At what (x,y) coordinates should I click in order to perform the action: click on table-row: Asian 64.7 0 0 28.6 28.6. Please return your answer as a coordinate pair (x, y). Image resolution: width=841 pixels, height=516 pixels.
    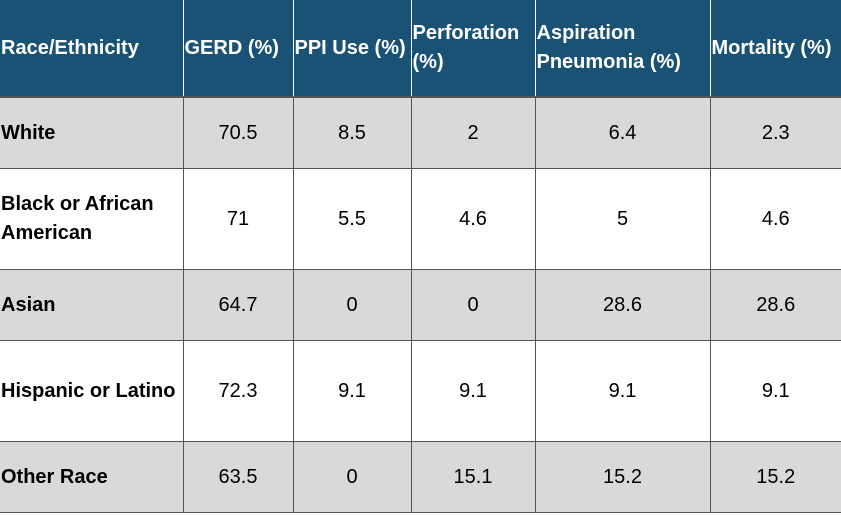
    Looking at the image, I should click on (420, 305).